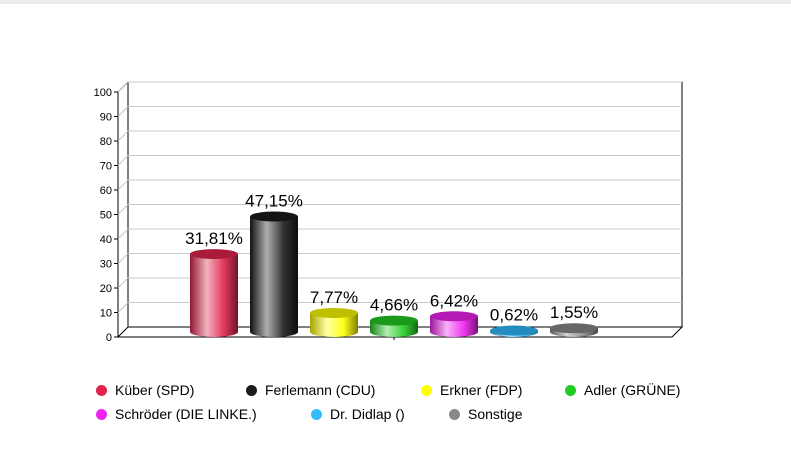  I want to click on top-strip, so click(395, 2).